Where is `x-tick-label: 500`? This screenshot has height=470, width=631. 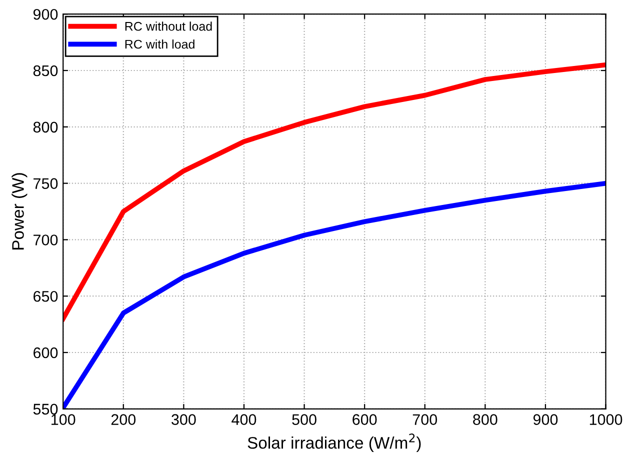 x-tick-label: 500 is located at coordinates (304, 419).